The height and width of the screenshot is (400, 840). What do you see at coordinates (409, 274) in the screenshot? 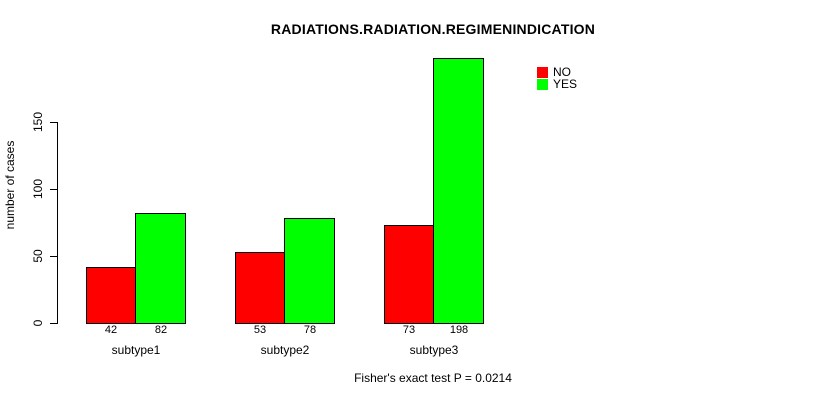
I see `bar-subtype3-no` at bounding box center [409, 274].